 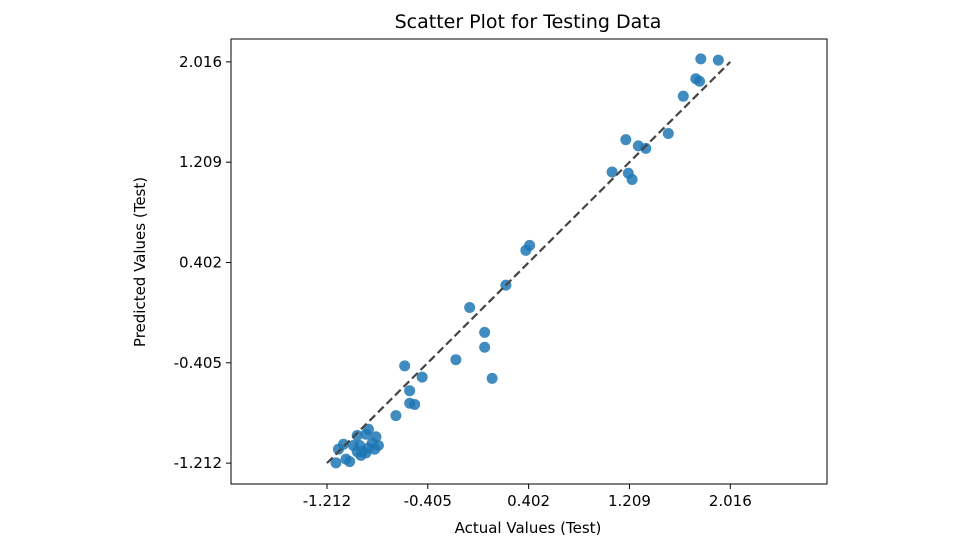 What do you see at coordinates (629, 501) in the screenshot?
I see `x-tick-label: 1.209` at bounding box center [629, 501].